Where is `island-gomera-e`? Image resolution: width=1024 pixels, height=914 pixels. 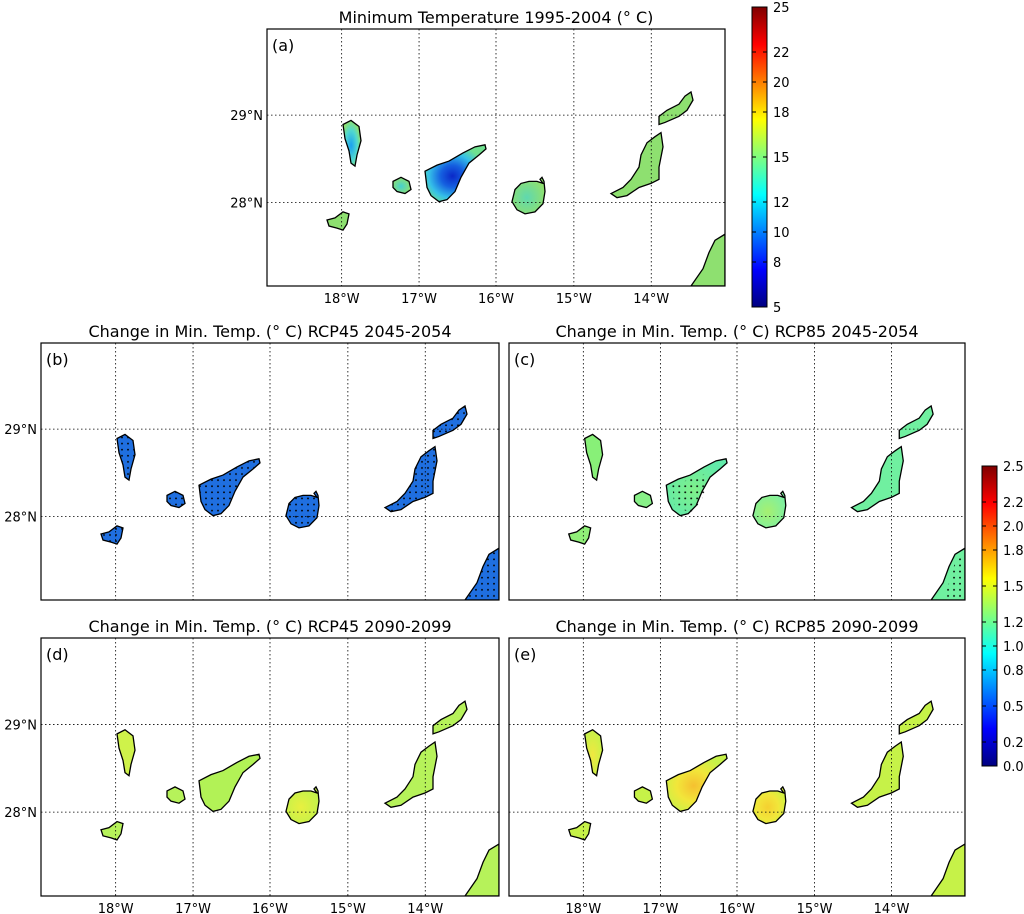
island-gomera-e is located at coordinates (643, 795).